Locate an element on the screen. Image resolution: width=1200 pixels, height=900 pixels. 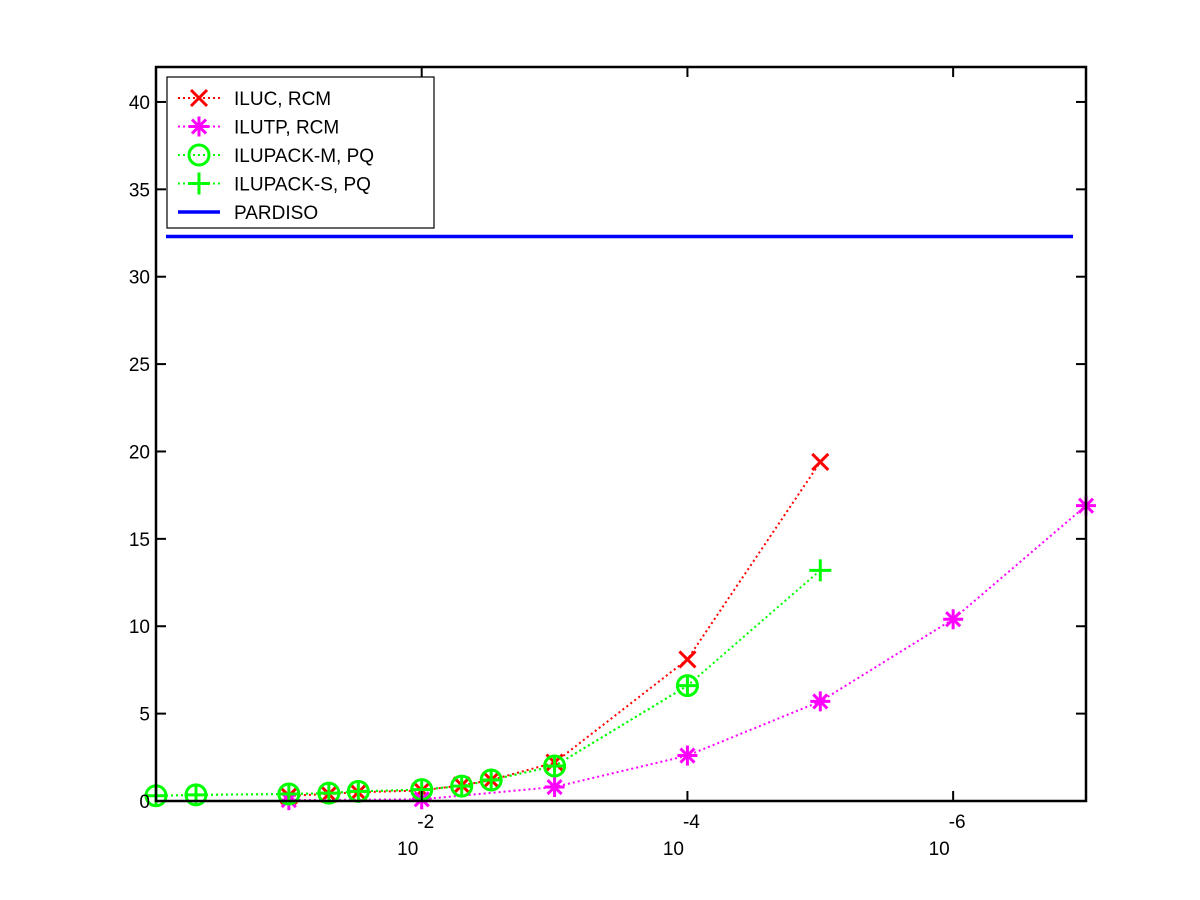
legend-marker-ilutp-rcm is located at coordinates (199, 126).